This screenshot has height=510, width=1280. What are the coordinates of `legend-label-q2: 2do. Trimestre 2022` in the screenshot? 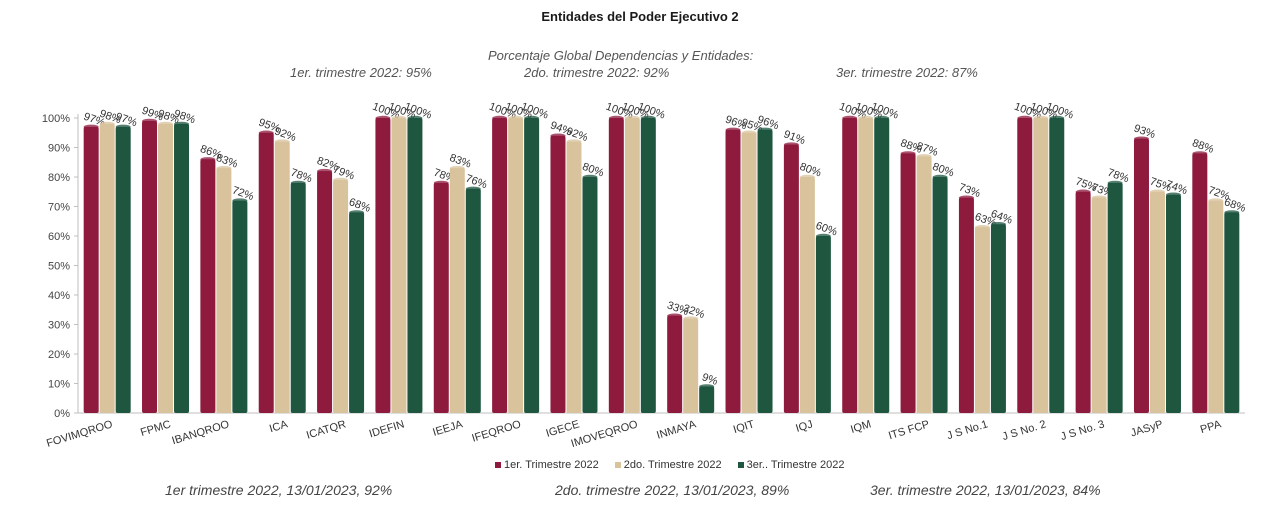 It's located at (672, 465).